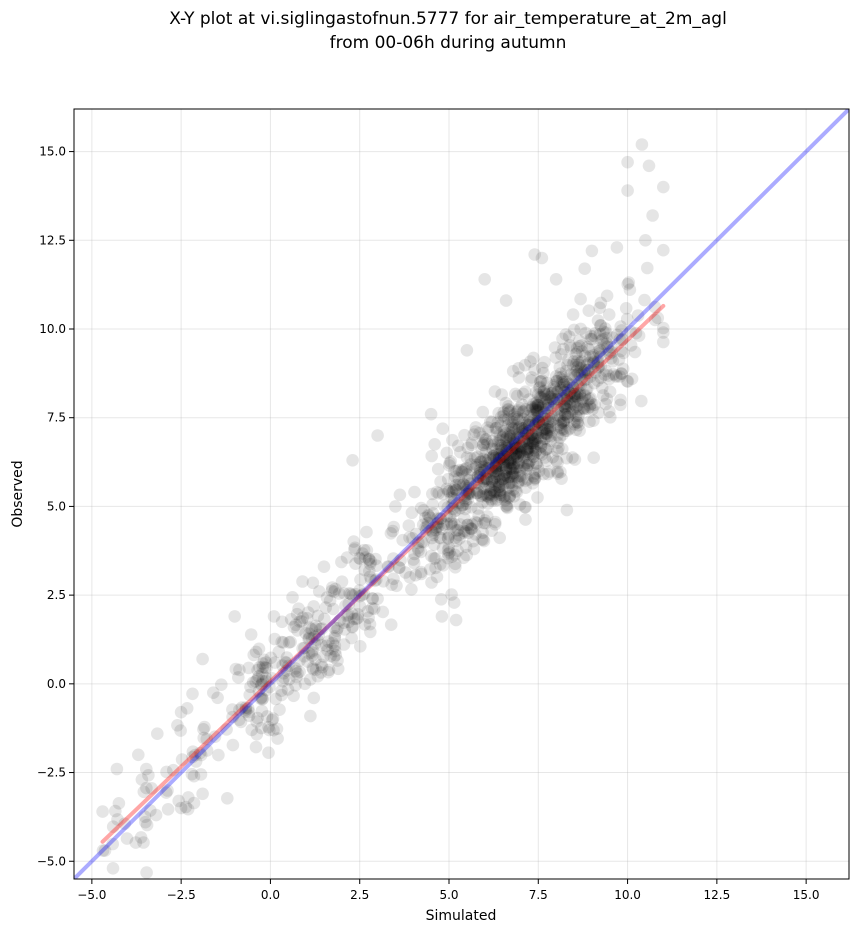  Describe the element at coordinates (538, 895) in the screenshot. I see `x-tick-label: 7.5` at that location.